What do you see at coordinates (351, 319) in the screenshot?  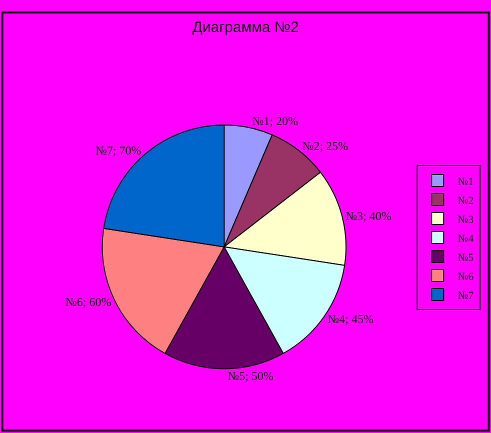 I see `data-label: №4; 45%` at bounding box center [351, 319].